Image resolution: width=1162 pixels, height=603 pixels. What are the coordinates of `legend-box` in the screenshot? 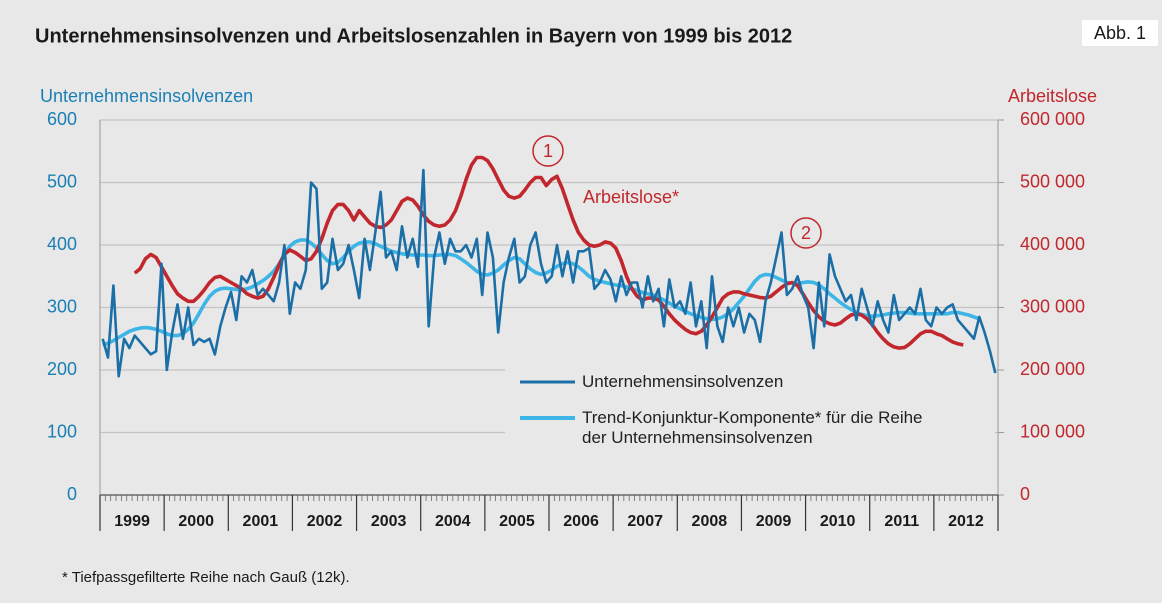 It's located at (750, 411).